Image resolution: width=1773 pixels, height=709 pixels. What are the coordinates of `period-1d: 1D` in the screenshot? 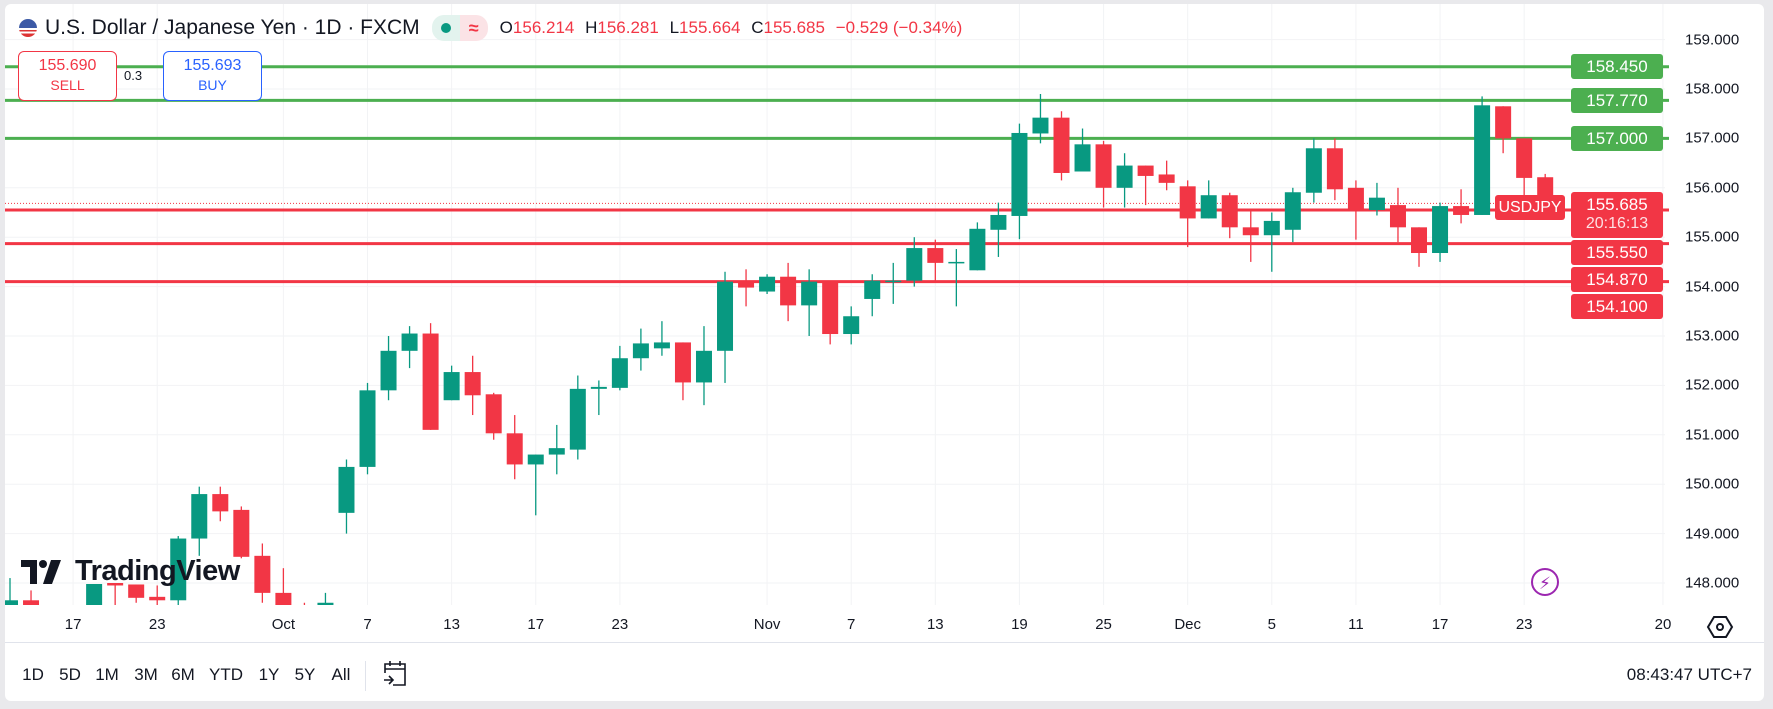 It's located at (33, 674).